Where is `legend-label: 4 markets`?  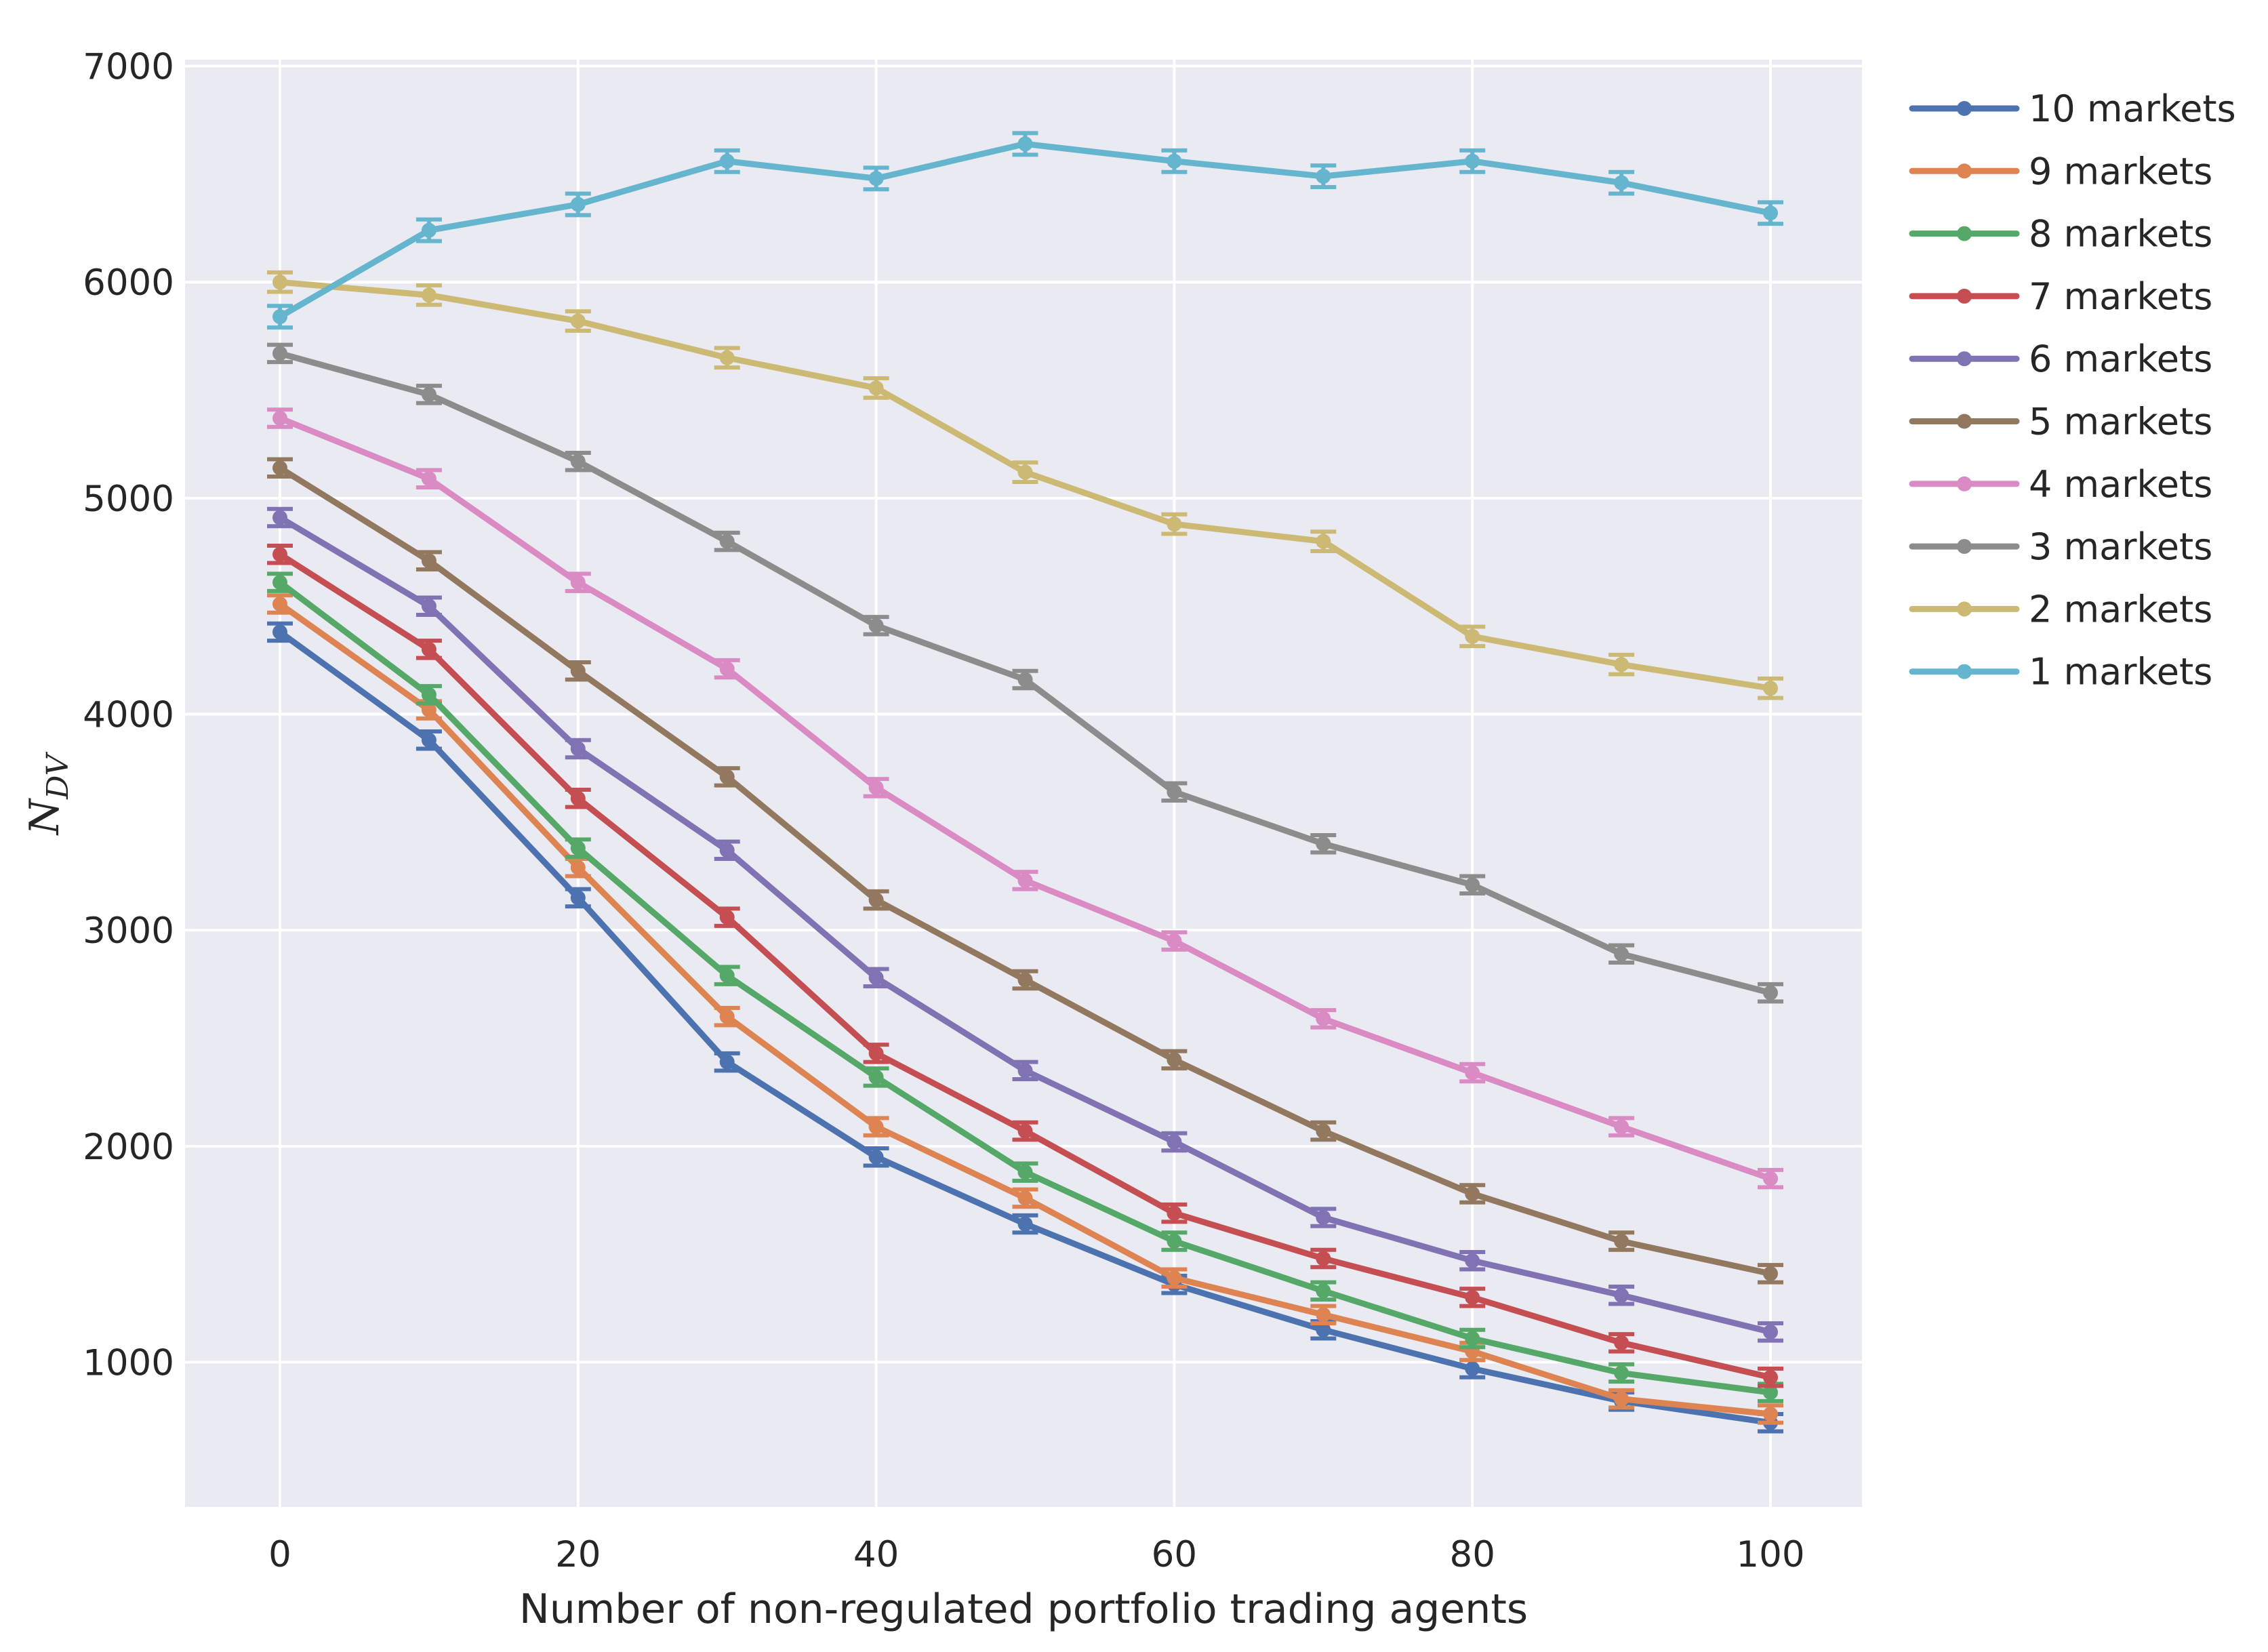 legend-label: 4 markets is located at coordinates (2120, 484).